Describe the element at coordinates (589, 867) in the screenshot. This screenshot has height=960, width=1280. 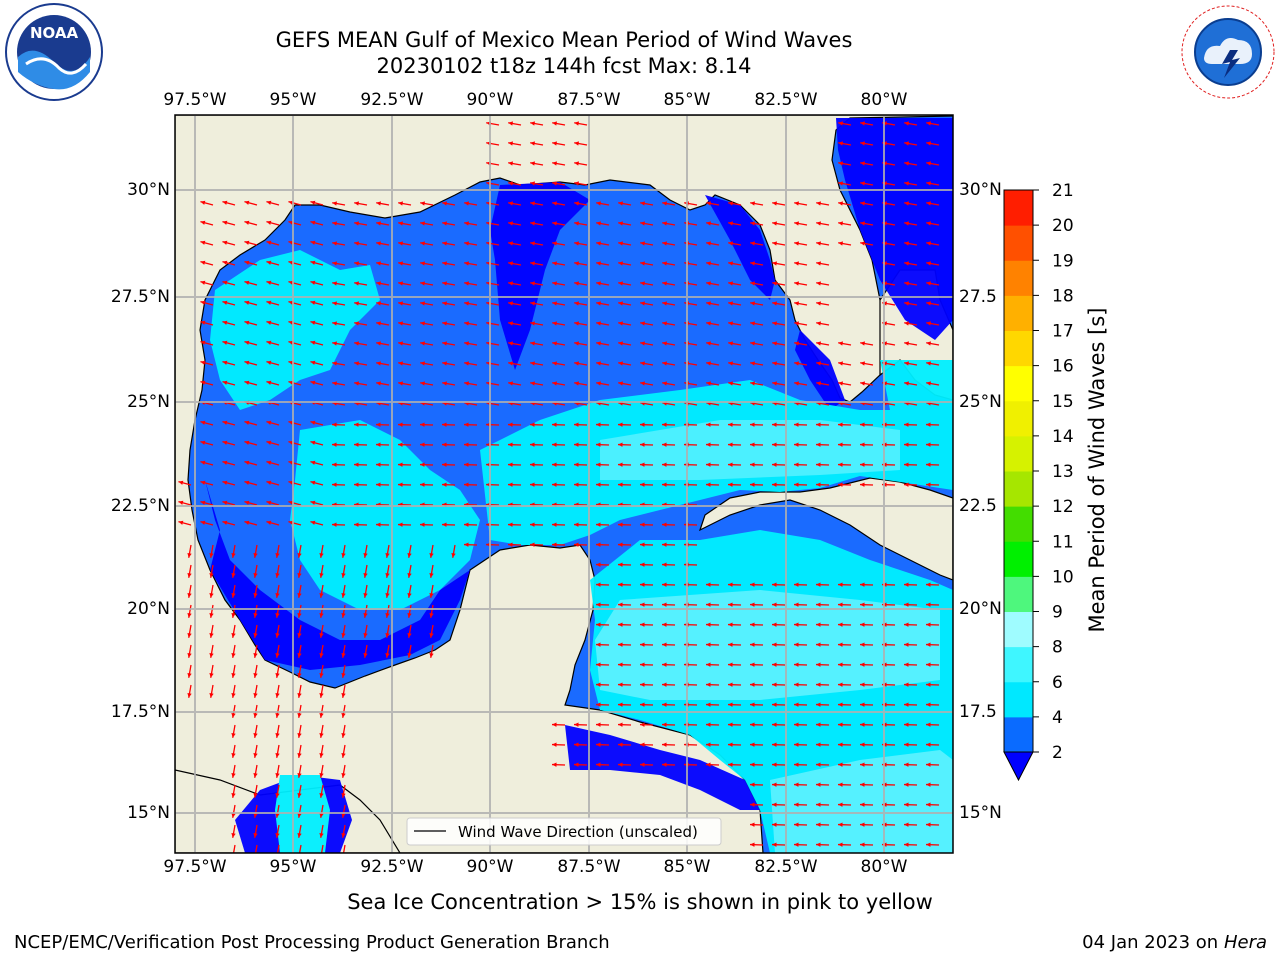
I see `lon-label-bottom: 87.5°W` at that location.